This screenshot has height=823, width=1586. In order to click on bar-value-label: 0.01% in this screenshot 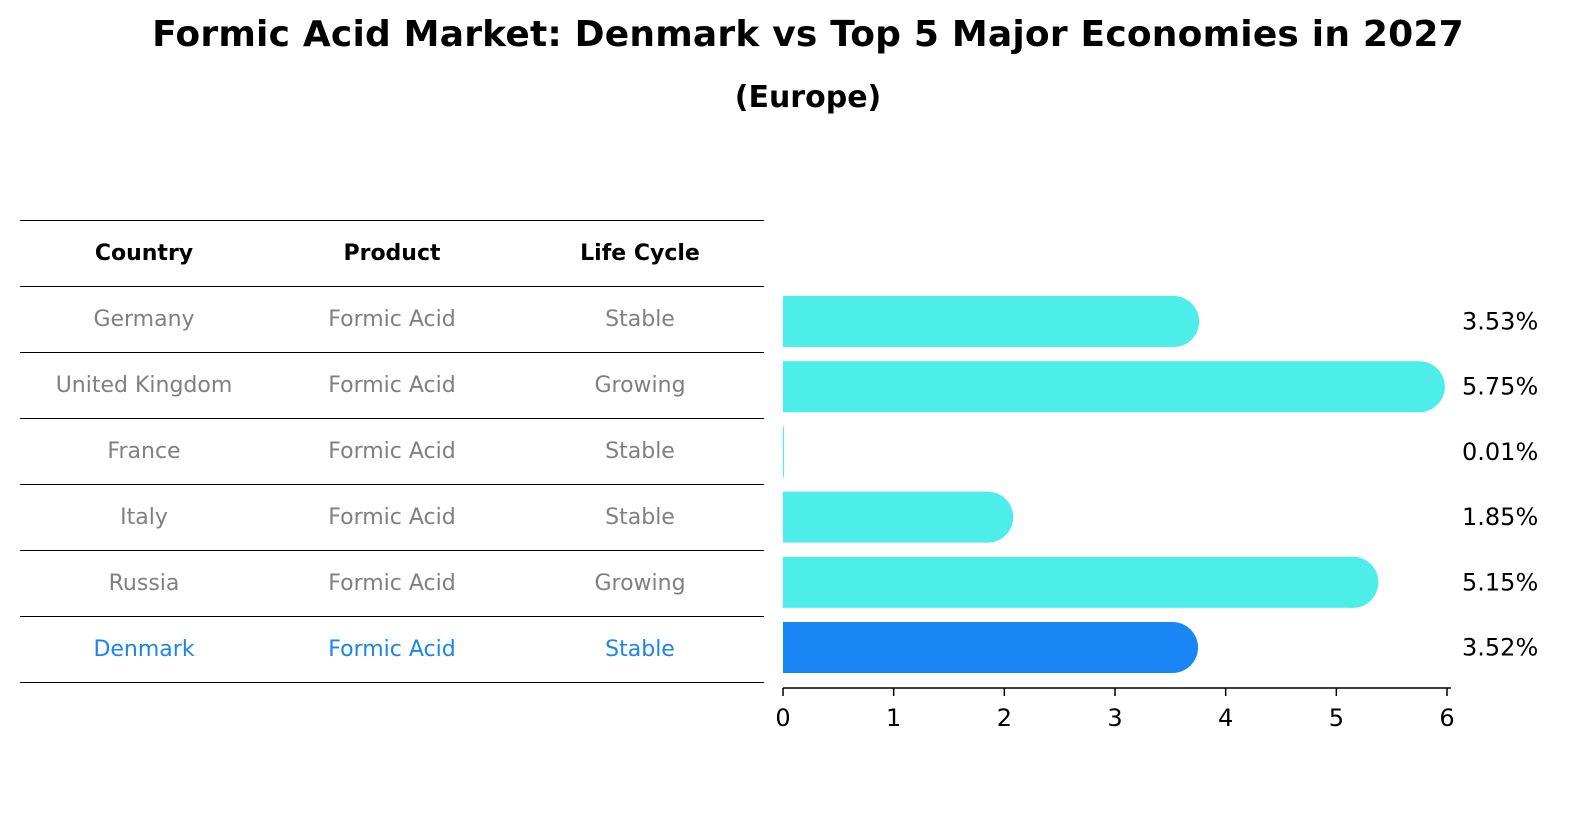, I will do `click(1500, 452)`.